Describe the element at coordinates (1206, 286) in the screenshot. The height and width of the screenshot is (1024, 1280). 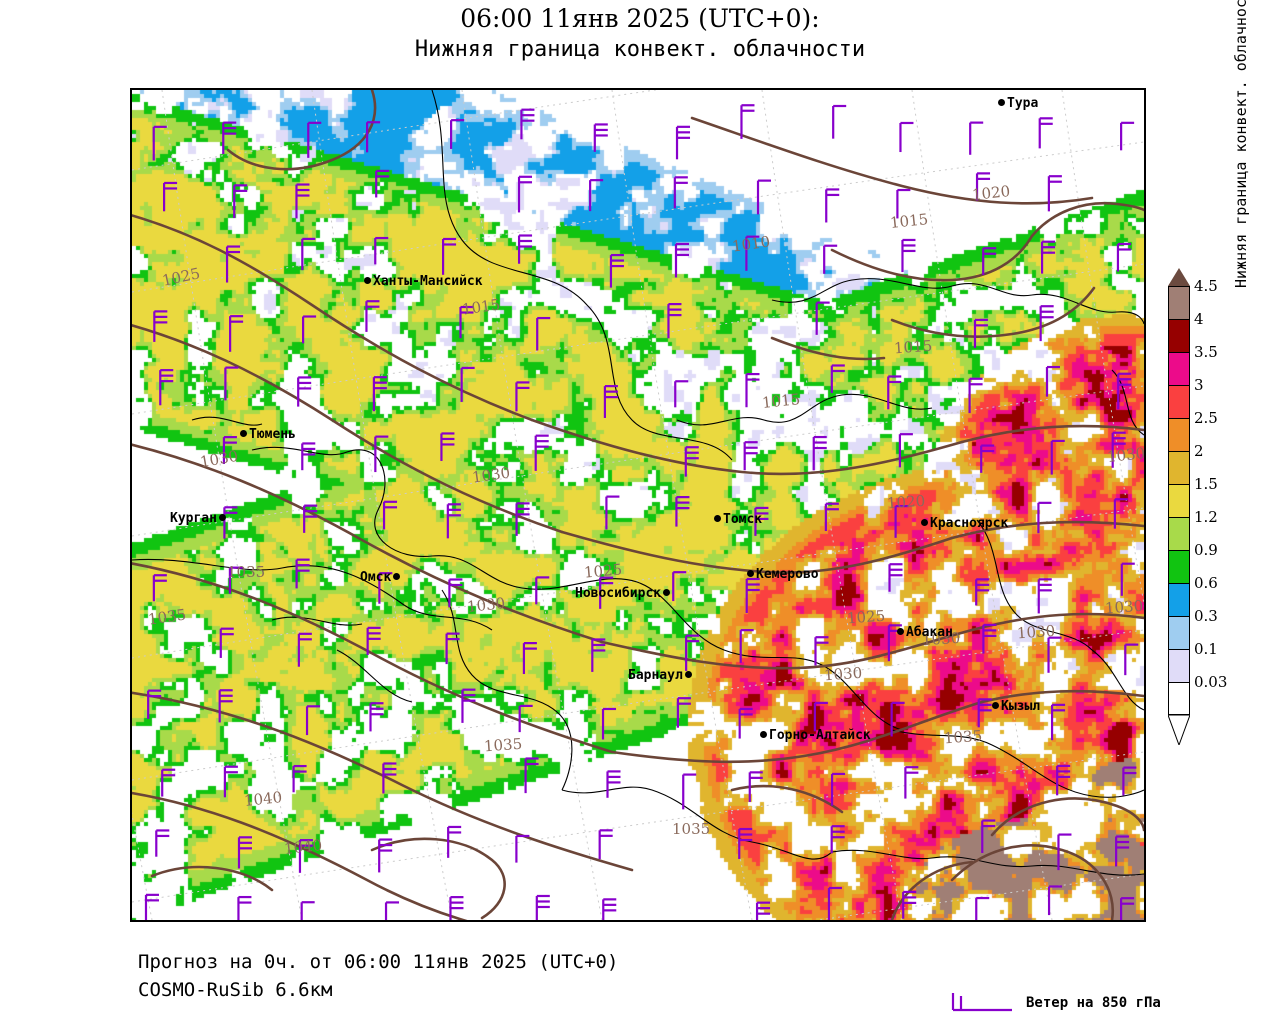
I see `colorbar-tick: 4.5` at that location.